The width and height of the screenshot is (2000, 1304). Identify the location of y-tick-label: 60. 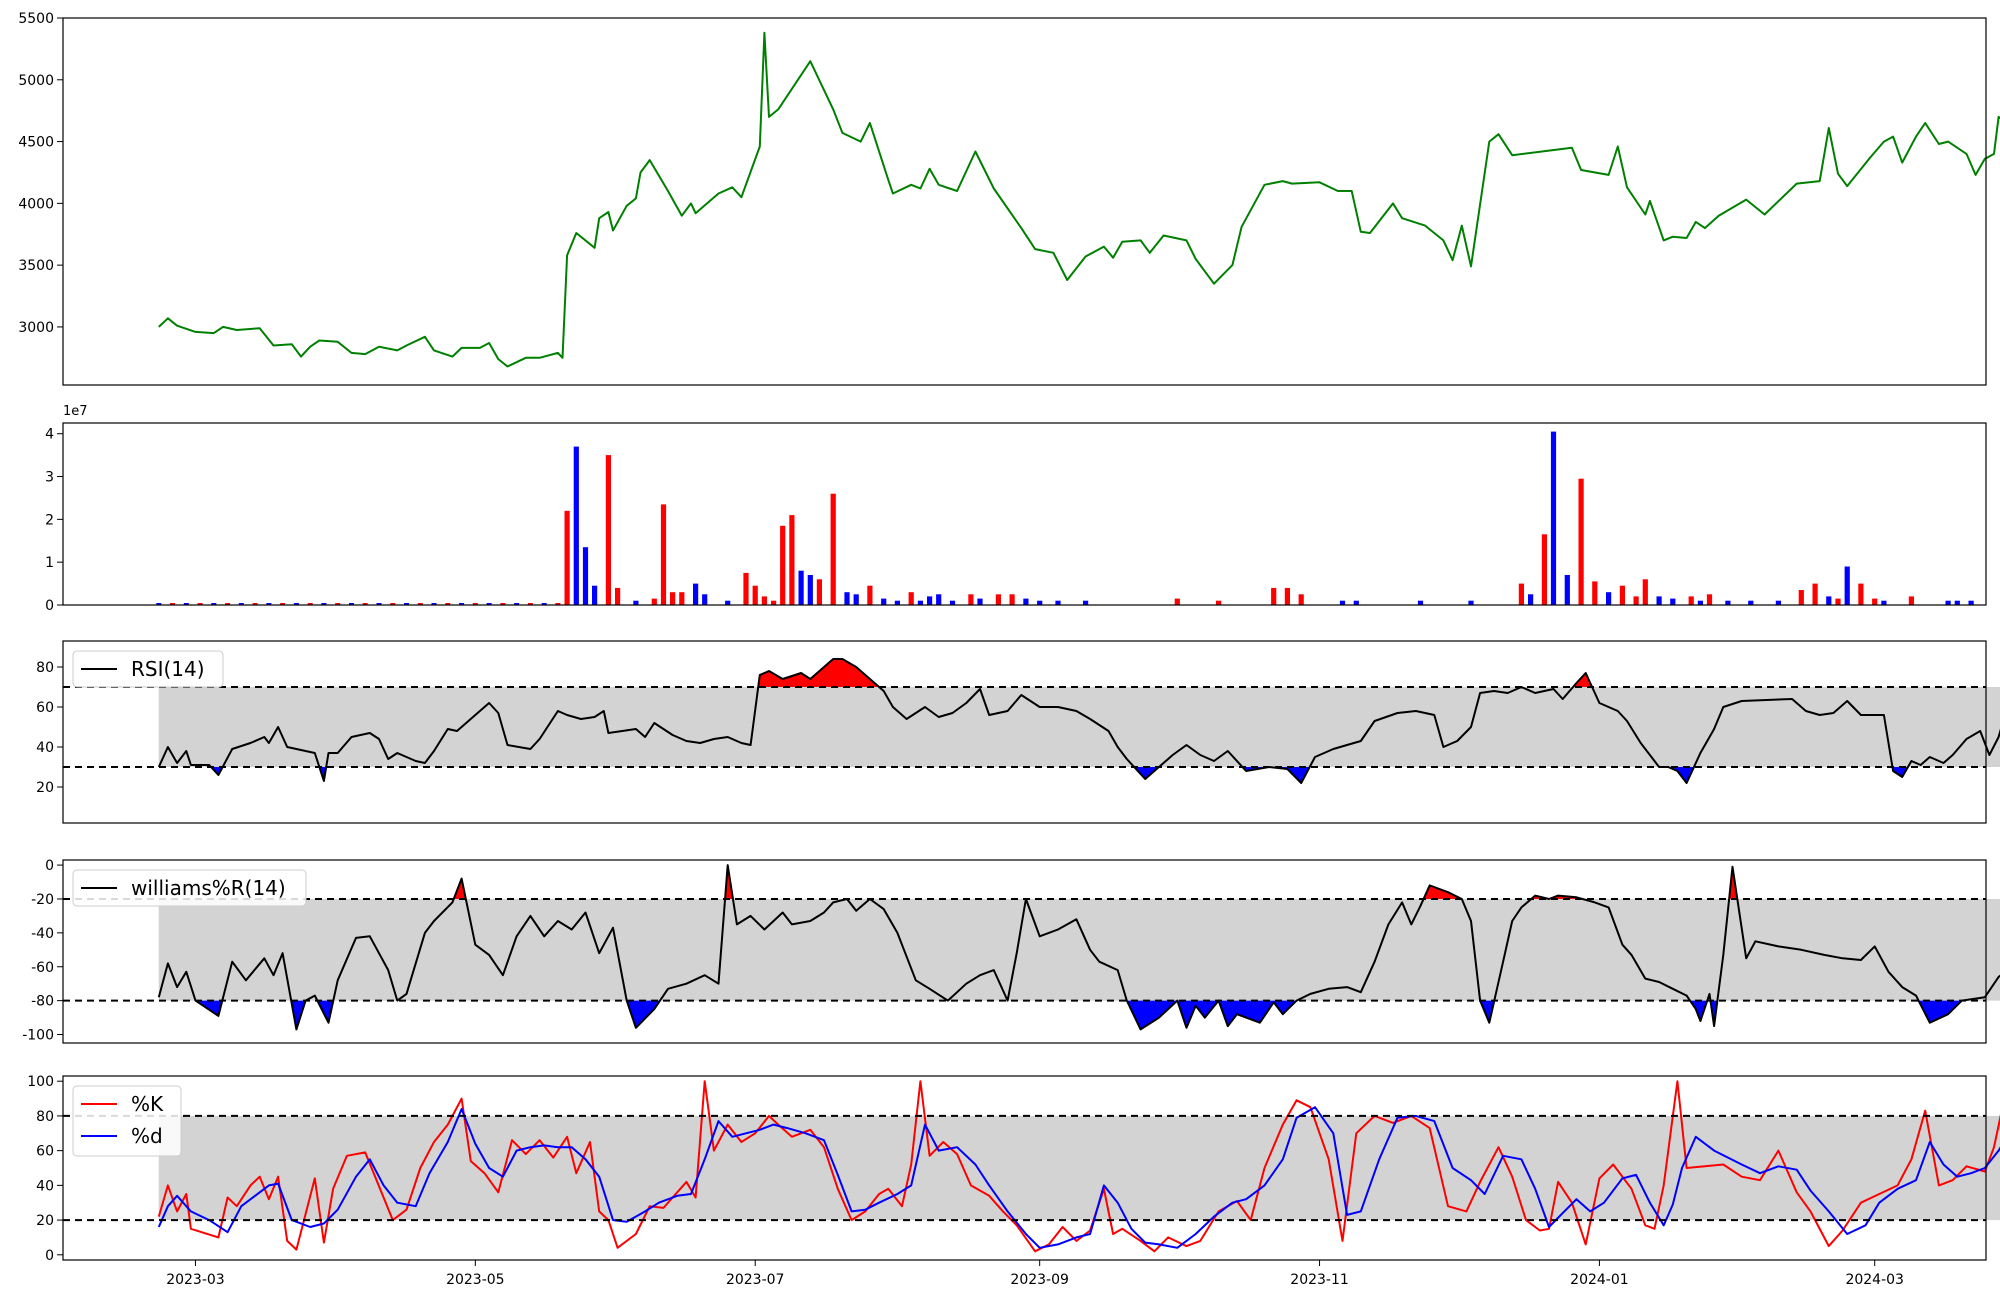
(45, 708).